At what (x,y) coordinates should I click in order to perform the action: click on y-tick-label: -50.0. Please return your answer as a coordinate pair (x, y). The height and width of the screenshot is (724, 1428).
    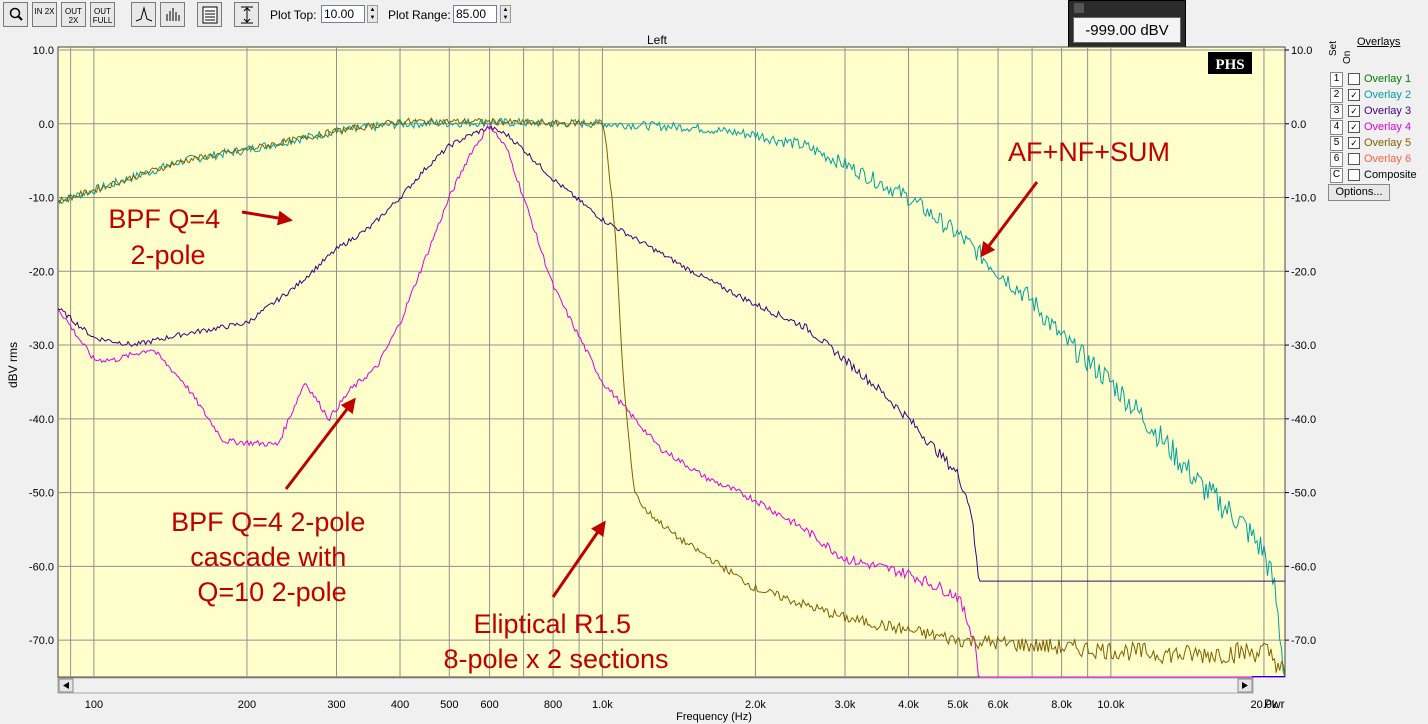
    Looking at the image, I should click on (41, 494).